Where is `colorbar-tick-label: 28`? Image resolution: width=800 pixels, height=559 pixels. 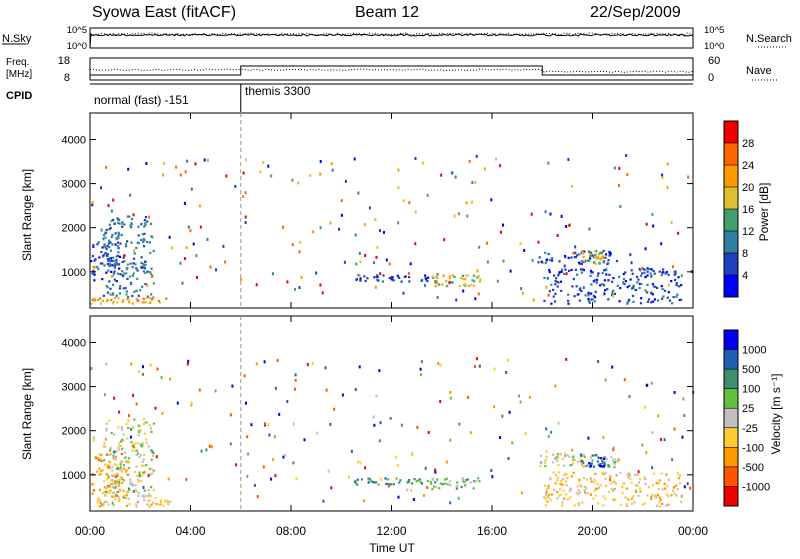 colorbar-tick-label: 28 is located at coordinates (748, 144).